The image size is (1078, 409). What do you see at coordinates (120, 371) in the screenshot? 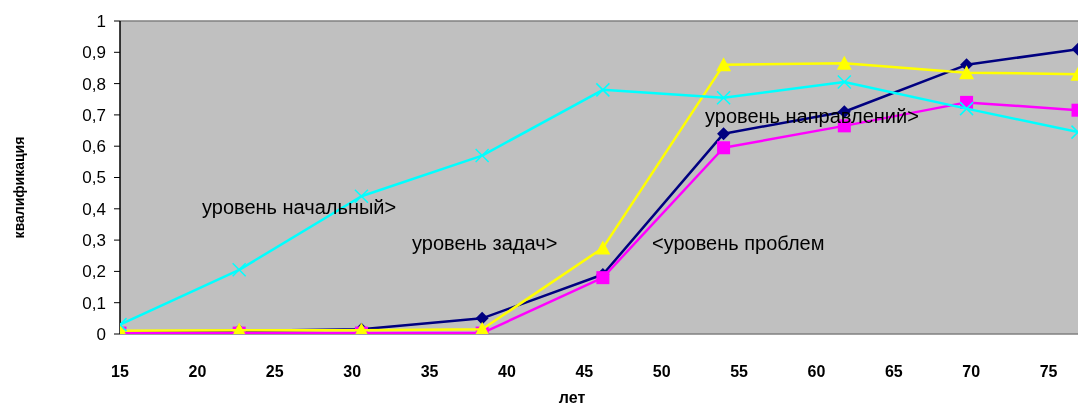
I see `x-tick-label: 15` at bounding box center [120, 371].